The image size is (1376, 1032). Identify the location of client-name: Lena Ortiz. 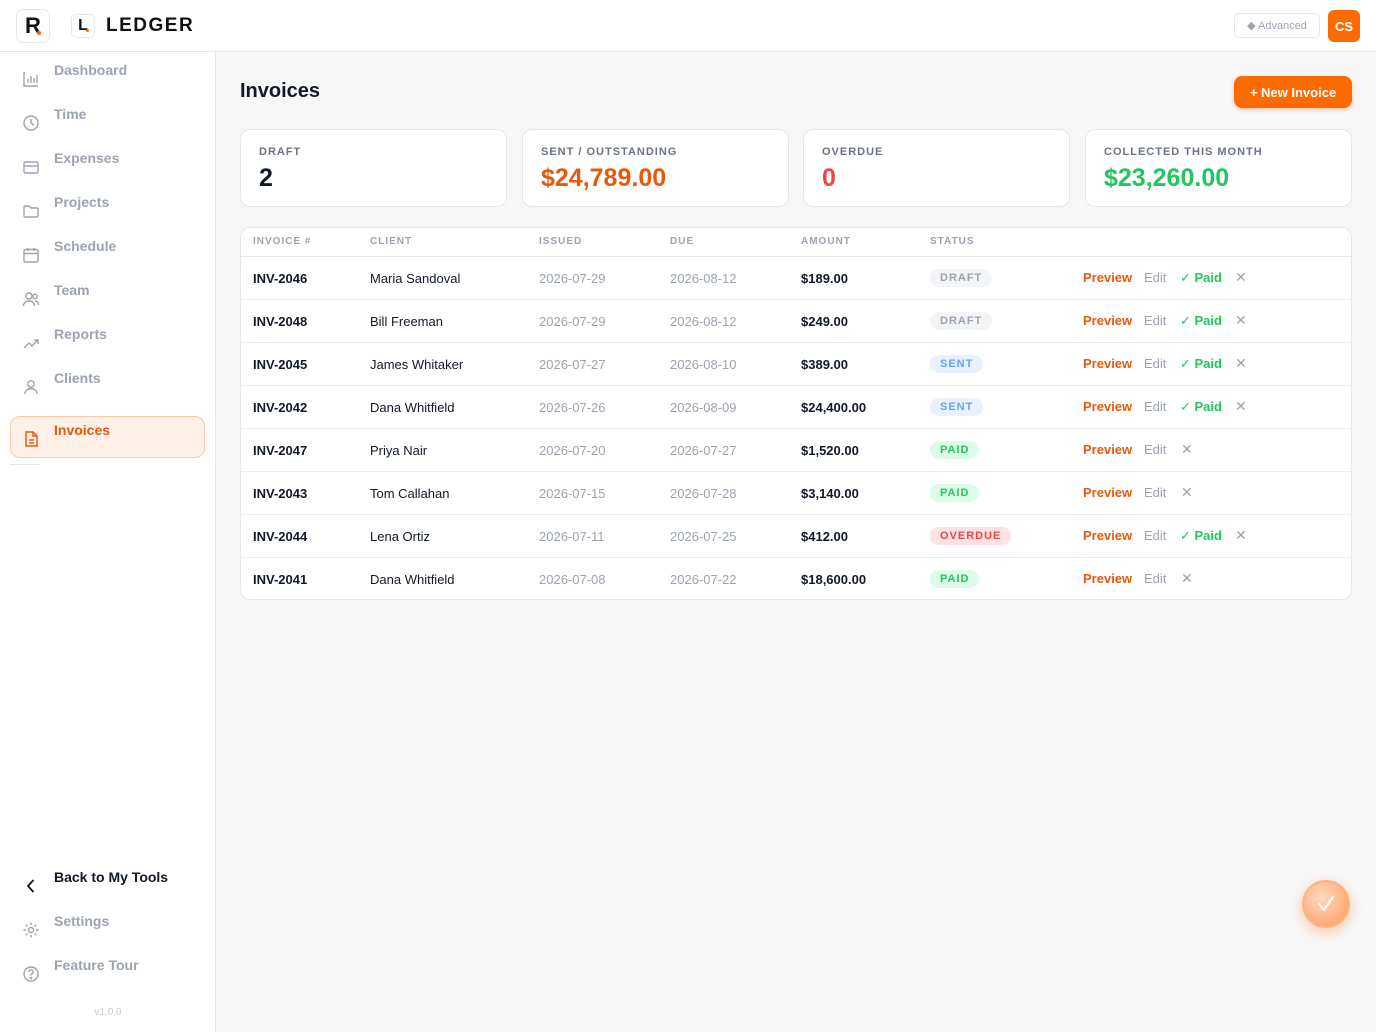
(400, 536).